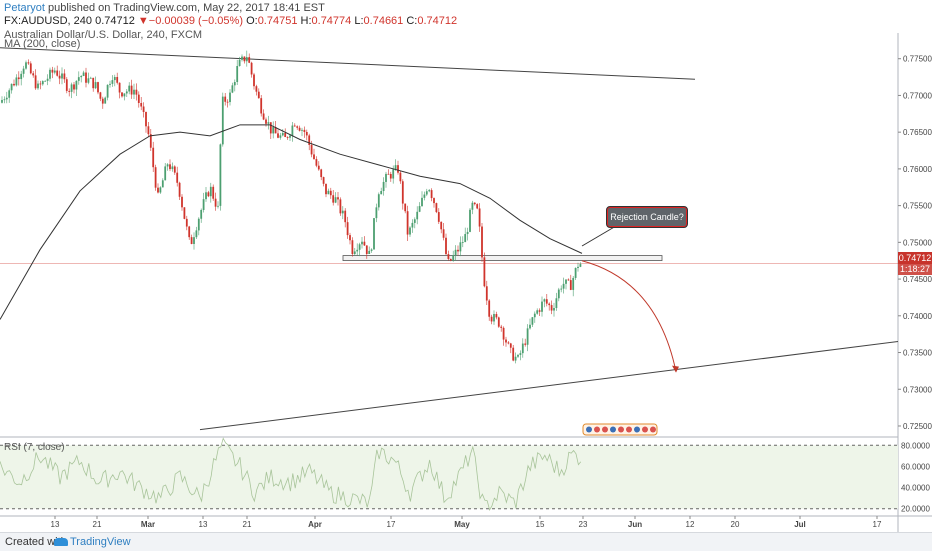 This screenshot has height=551, width=932. I want to click on last-price: 0.74712, so click(115, 21).